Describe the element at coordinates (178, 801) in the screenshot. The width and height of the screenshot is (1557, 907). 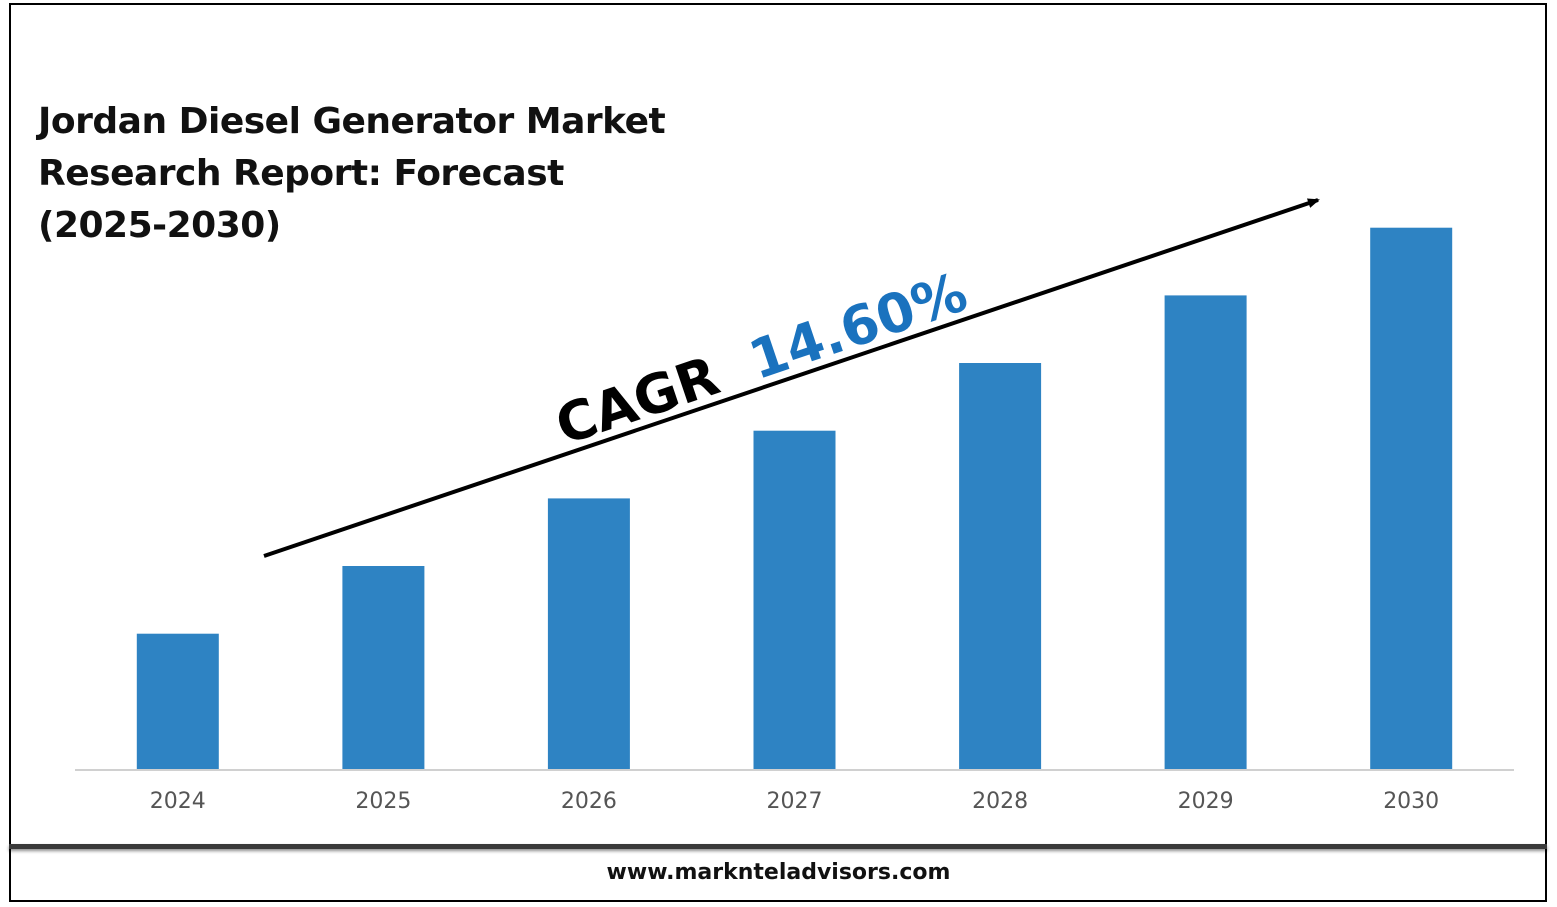
I see `x-tick-2024: 2024` at that location.